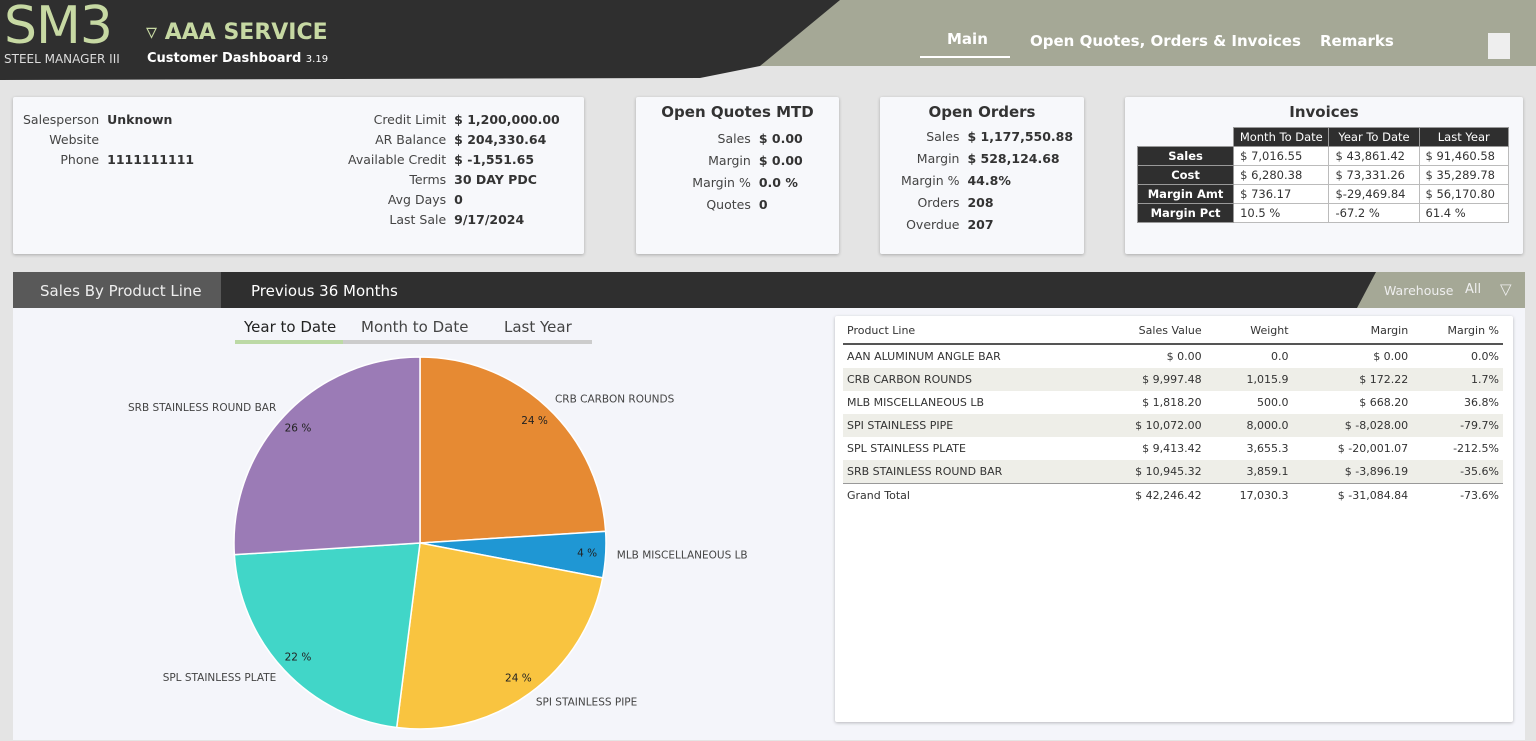 This screenshot has height=741, width=1536. What do you see at coordinates (1463, 137) in the screenshot?
I see `column-header: Last Year` at bounding box center [1463, 137].